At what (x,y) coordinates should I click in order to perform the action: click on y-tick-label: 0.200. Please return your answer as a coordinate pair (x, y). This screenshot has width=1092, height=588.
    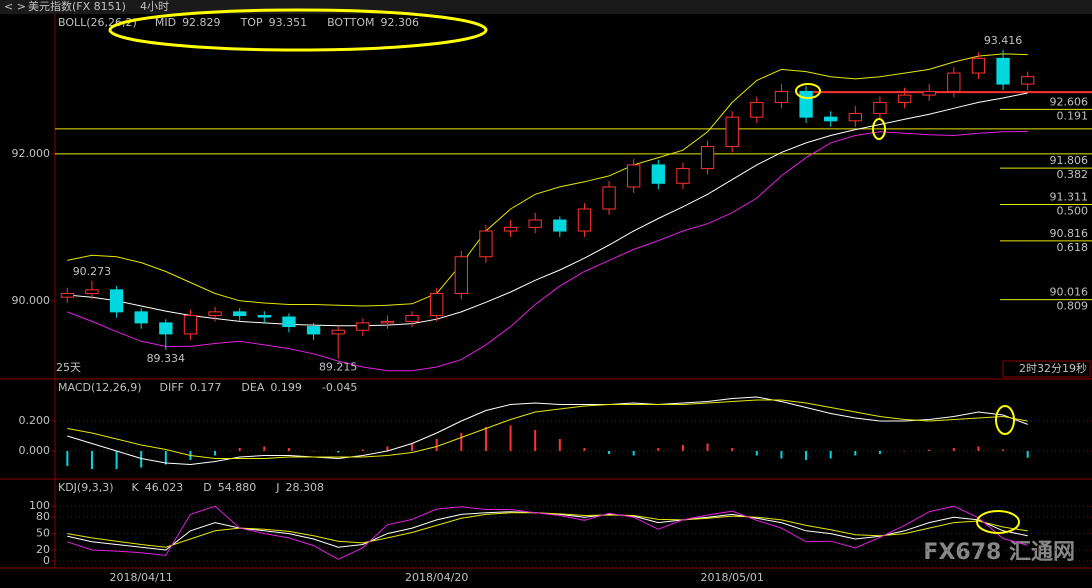
    Looking at the image, I should click on (35, 420).